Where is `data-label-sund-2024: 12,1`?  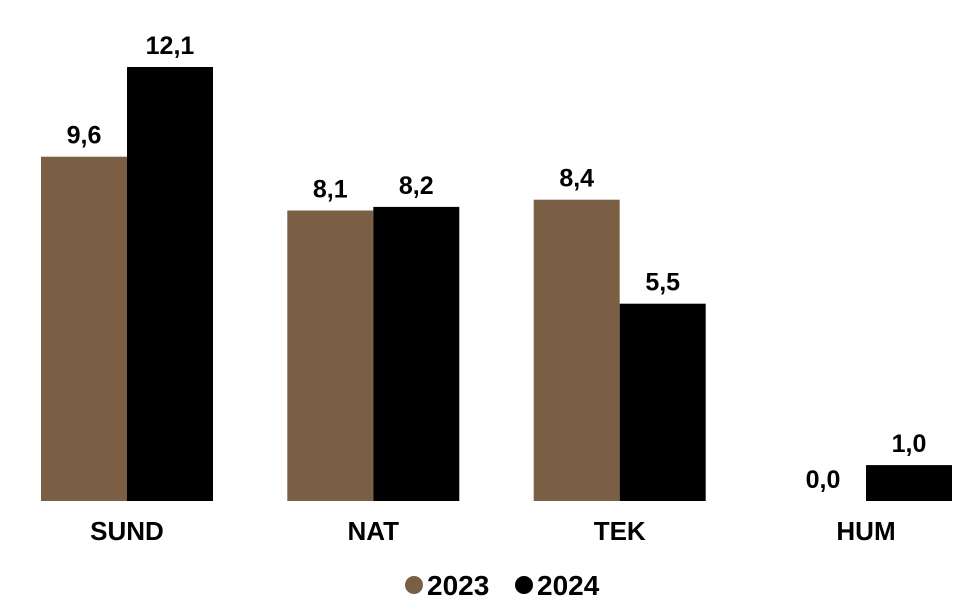
data-label-sund-2024: 12,1 is located at coordinates (170, 46).